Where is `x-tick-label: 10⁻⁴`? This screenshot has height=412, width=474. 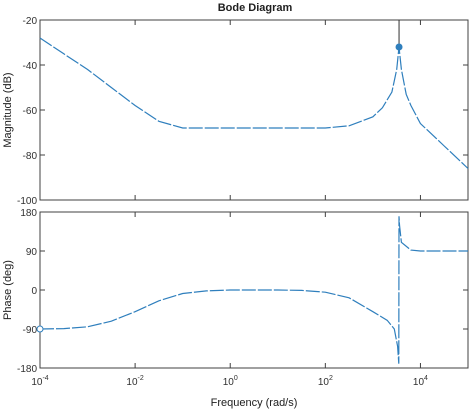 x-tick-label: 10⁻⁴ is located at coordinates (39, 381).